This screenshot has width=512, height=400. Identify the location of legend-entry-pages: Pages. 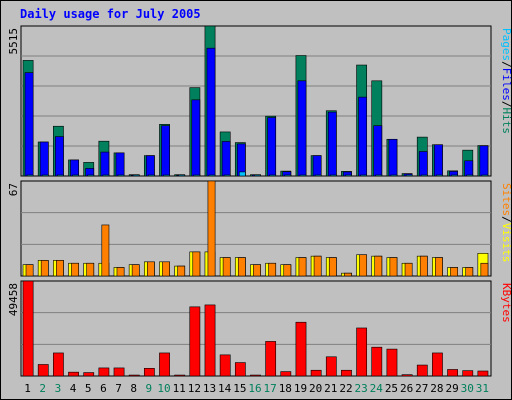
(506, 44).